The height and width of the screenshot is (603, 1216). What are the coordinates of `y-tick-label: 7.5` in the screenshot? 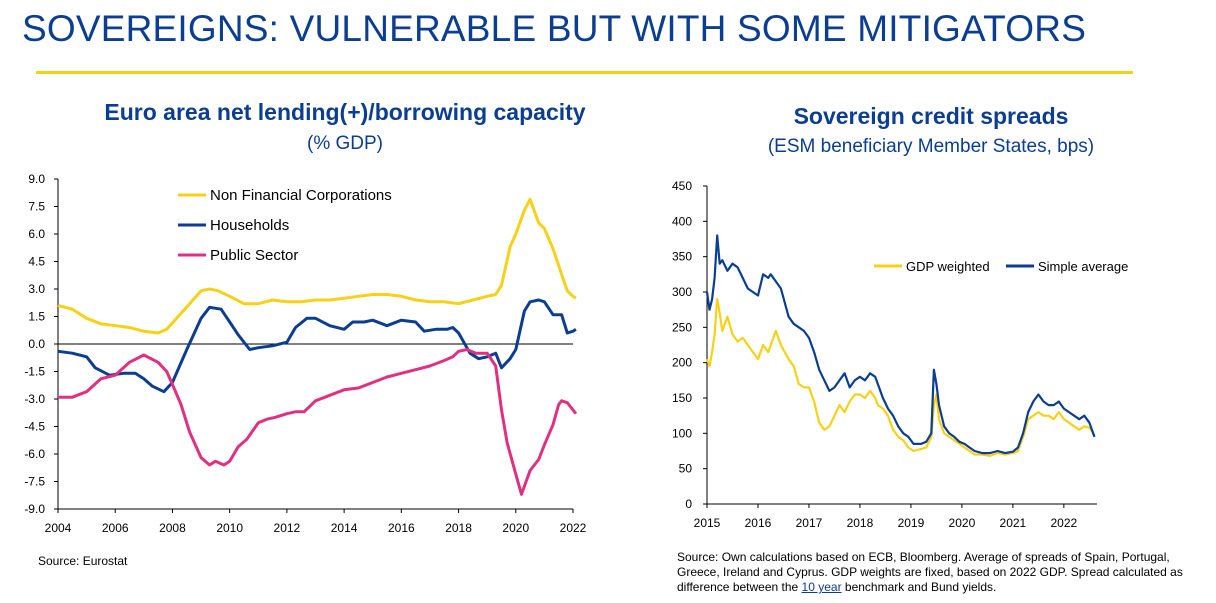 It's located at (36, 207).